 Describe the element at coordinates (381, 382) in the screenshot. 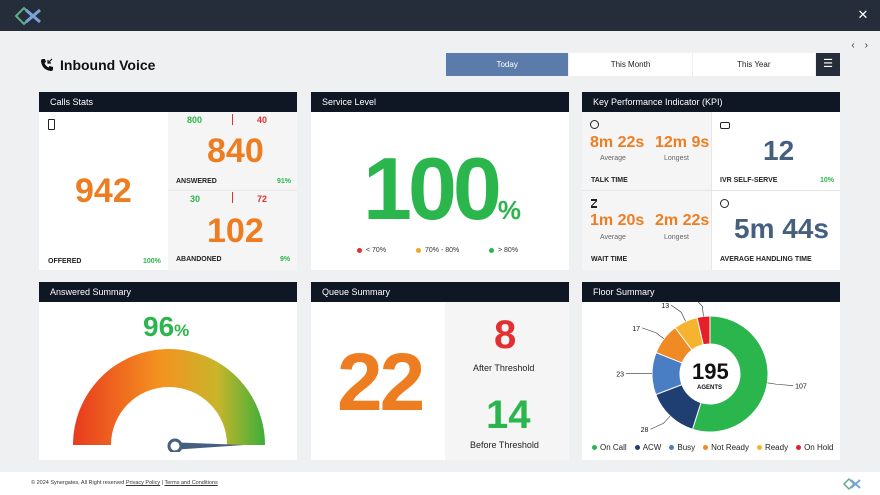

I see `queue-total: 22` at that location.